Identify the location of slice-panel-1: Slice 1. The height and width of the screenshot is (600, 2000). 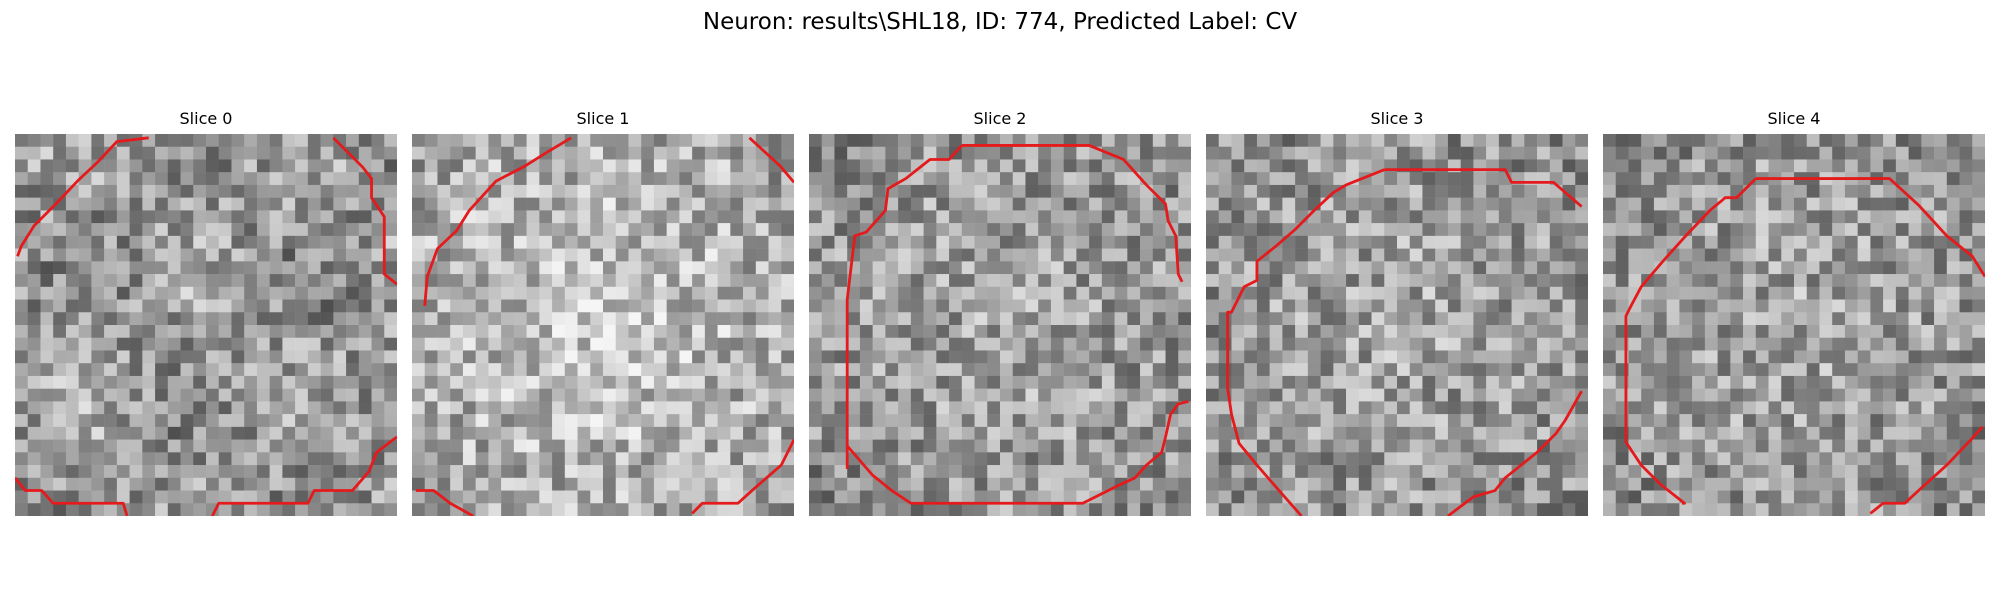
(603, 317).